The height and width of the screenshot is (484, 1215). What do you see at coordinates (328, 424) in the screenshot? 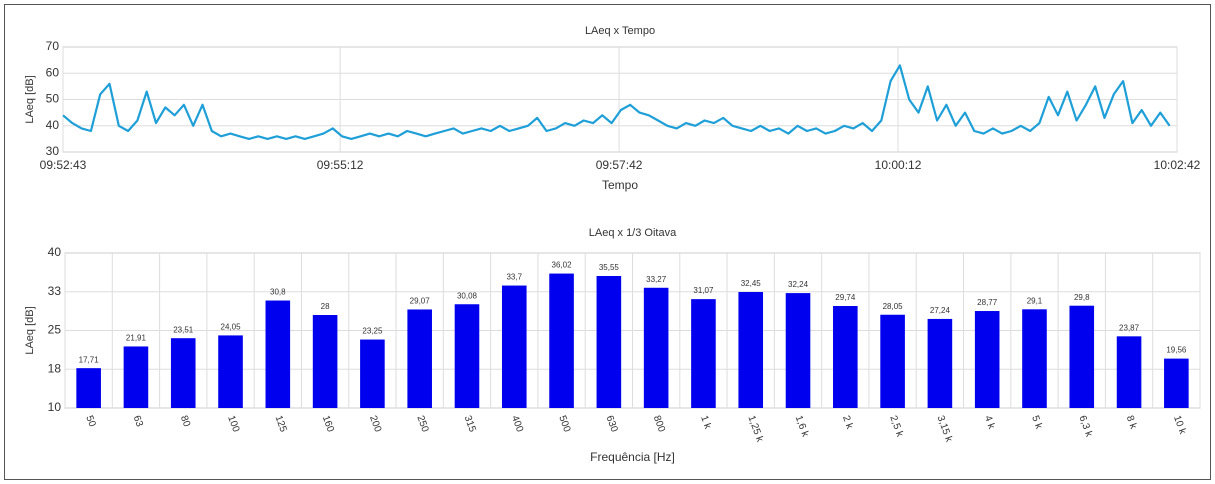
I see `x-tick-label: 160` at bounding box center [328, 424].